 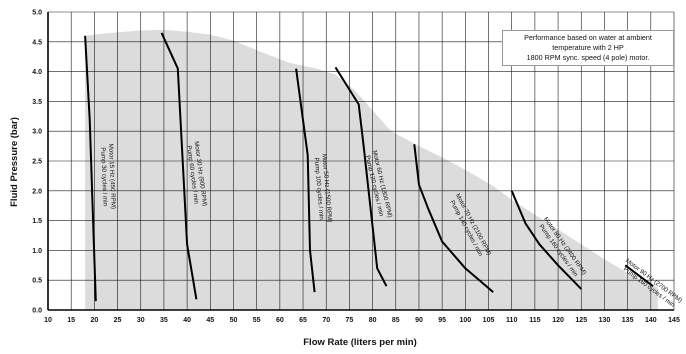 I want to click on y-axis-title: Fluid Pressure (bar), so click(x=14, y=162).